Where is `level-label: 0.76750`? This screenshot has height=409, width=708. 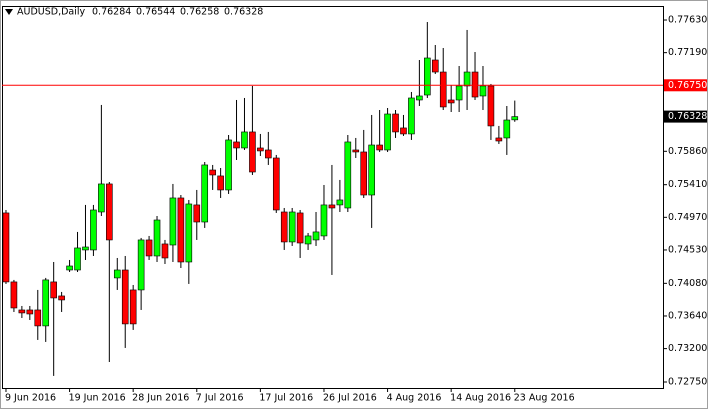 level-label: 0.76750 is located at coordinates (687, 85).